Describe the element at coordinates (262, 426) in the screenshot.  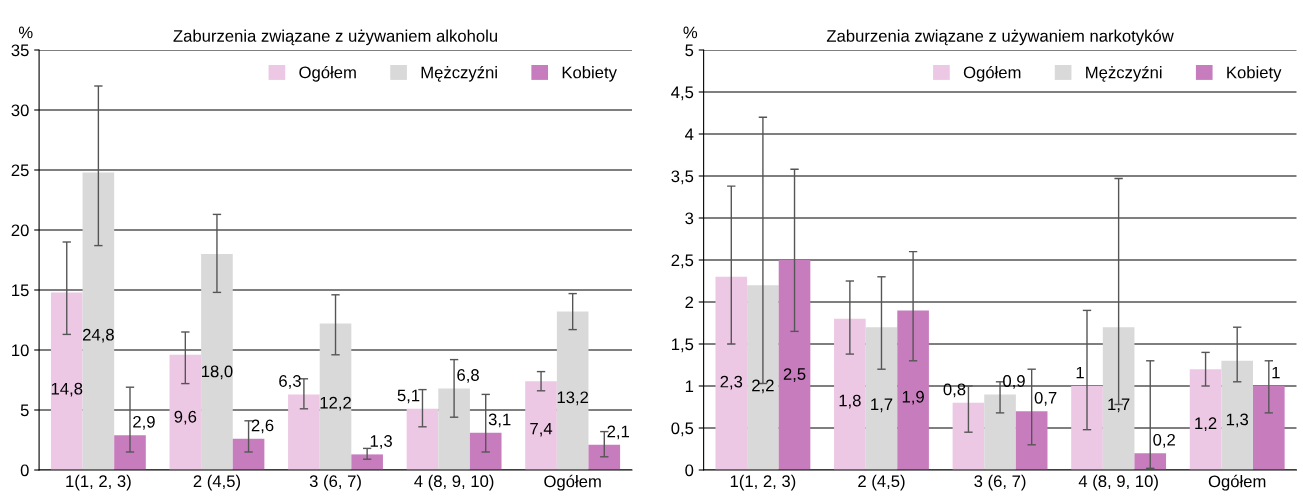
I see `data-label: 2,6` at that location.